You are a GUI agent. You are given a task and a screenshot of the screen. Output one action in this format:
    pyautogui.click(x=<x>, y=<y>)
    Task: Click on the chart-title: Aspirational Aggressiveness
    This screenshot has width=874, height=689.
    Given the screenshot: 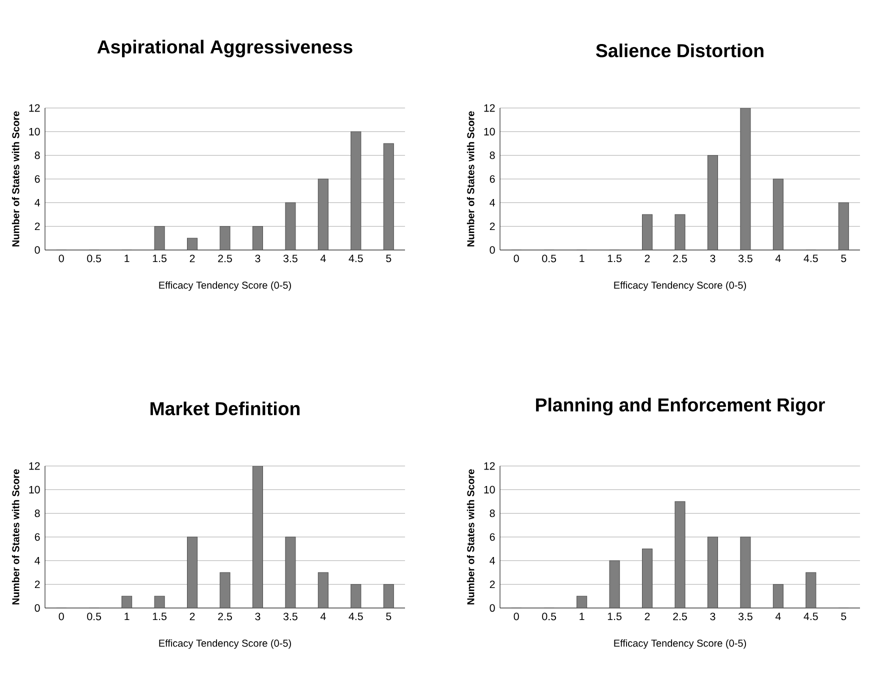 What is the action you would take?
    pyautogui.click(x=224, y=49)
    